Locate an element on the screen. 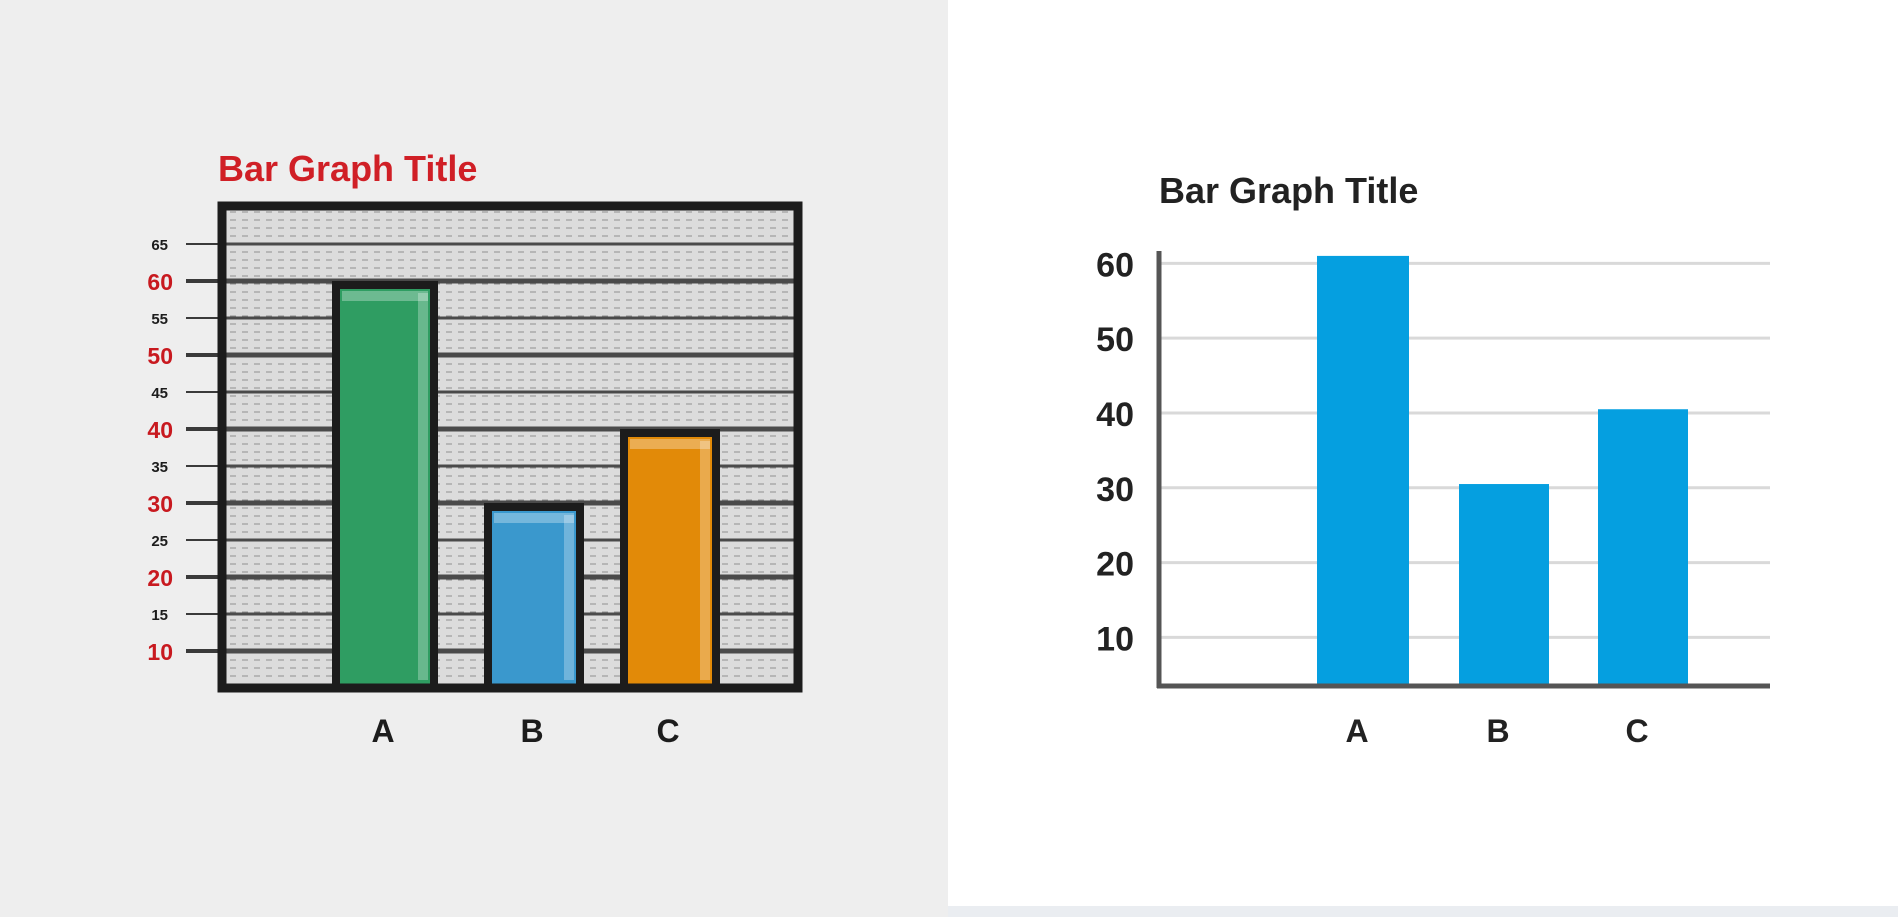 This screenshot has width=1898, height=917. y-tick-label: 25 is located at coordinates (159, 541).